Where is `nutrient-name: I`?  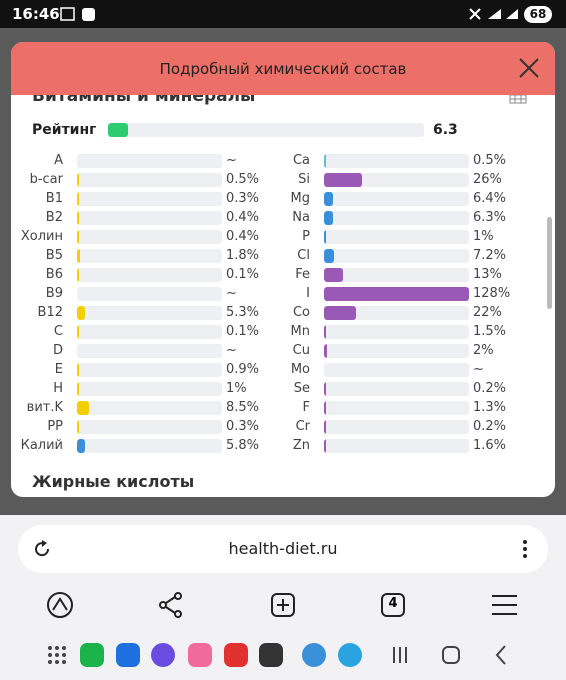
nutrient-name: I is located at coordinates (308, 293).